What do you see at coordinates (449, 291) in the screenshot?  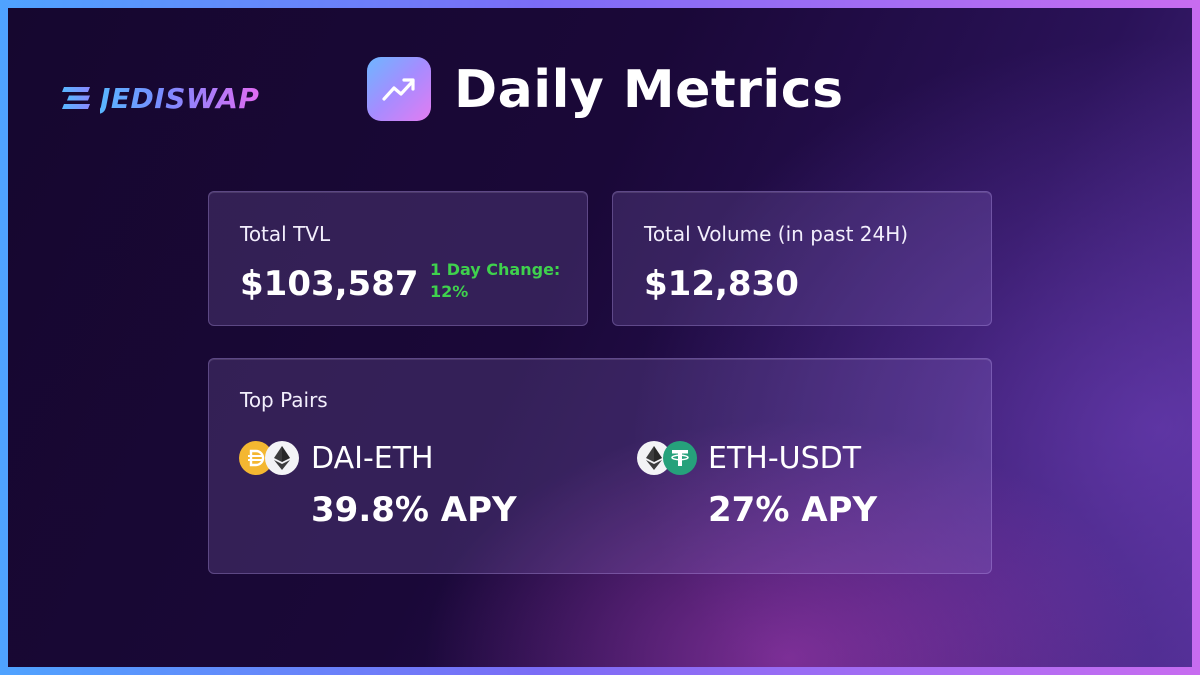 I see `tvl-change-value: 12%` at bounding box center [449, 291].